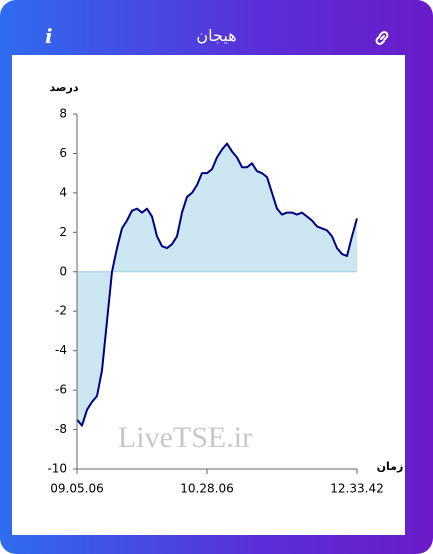  I want to click on y-tick-label: -4, so click(61, 350).